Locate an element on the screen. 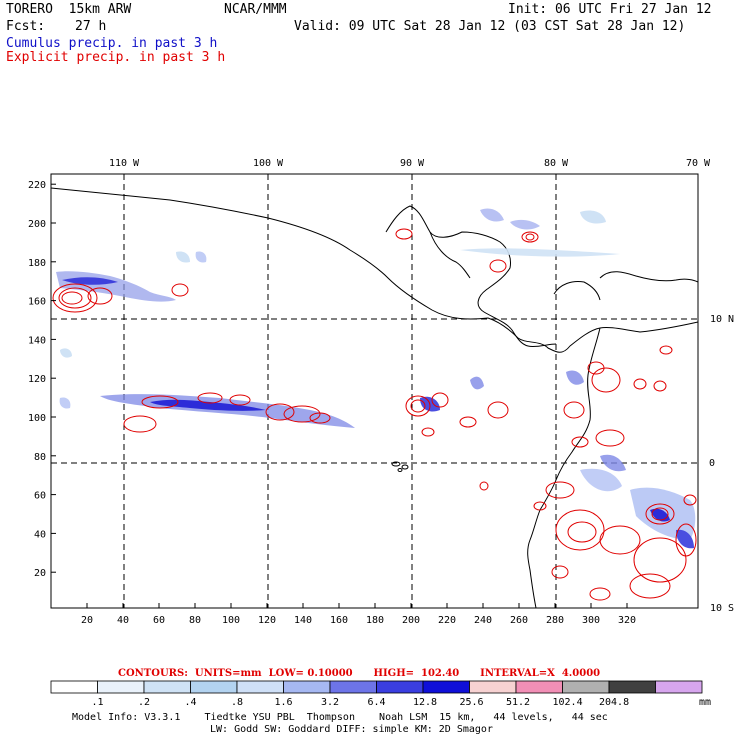 Image resolution: width=740 pixels, height=740 pixels. x-tick-label: 80 is located at coordinates (195, 620).